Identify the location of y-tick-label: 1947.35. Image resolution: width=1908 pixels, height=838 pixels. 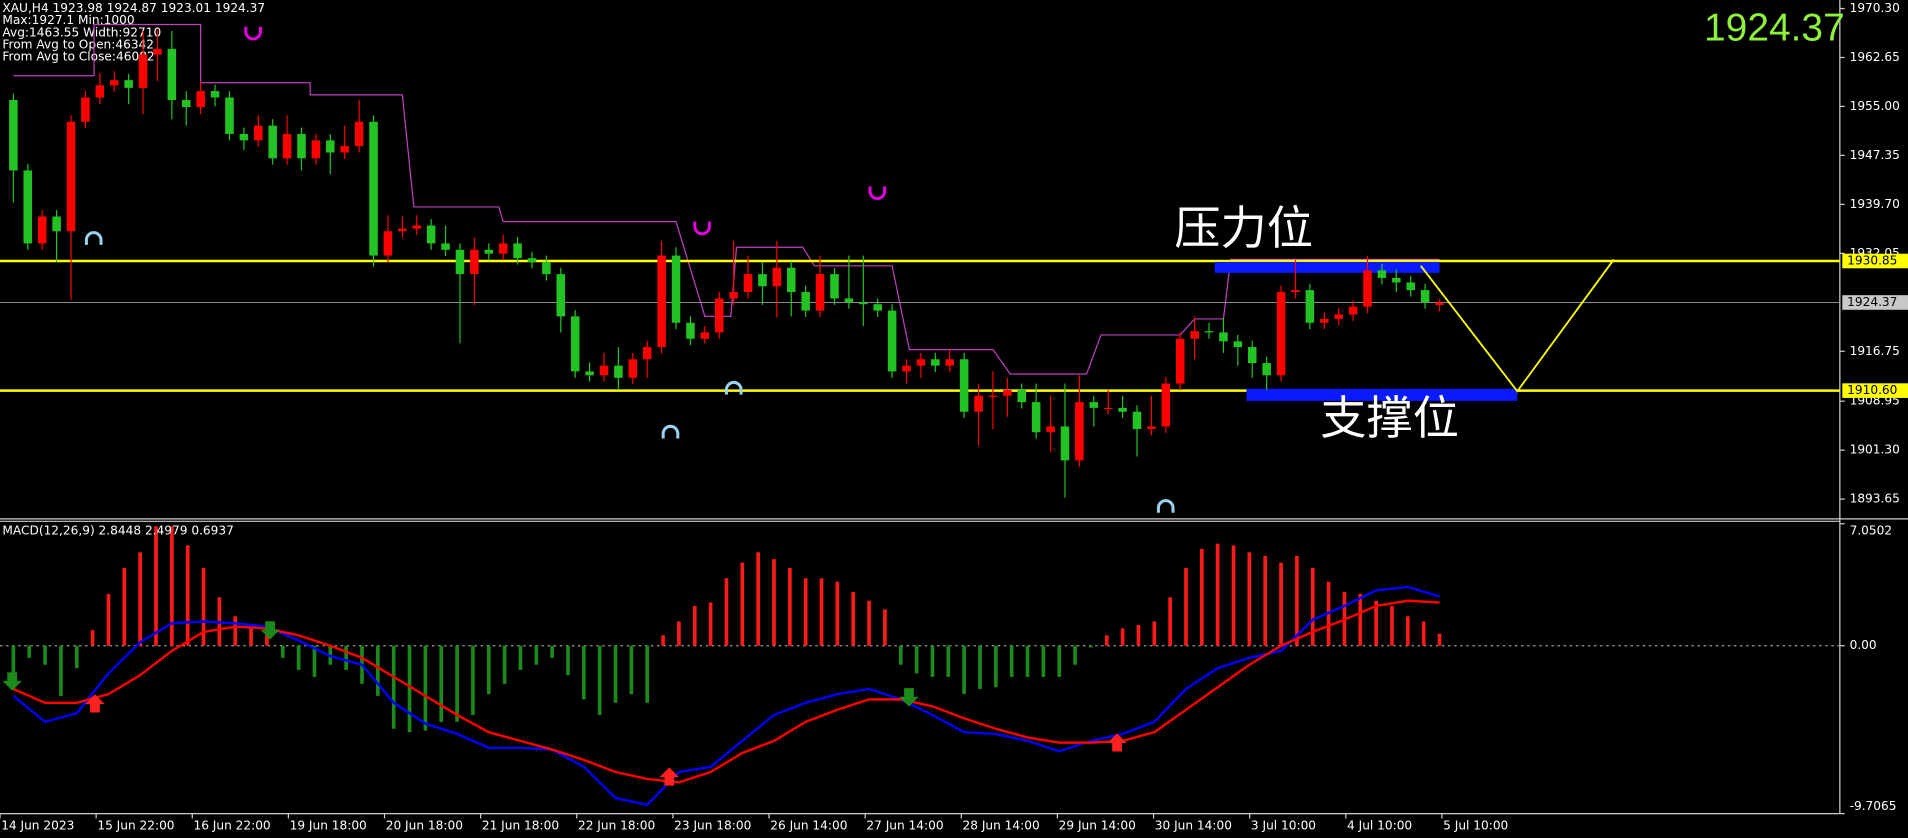
(1875, 155).